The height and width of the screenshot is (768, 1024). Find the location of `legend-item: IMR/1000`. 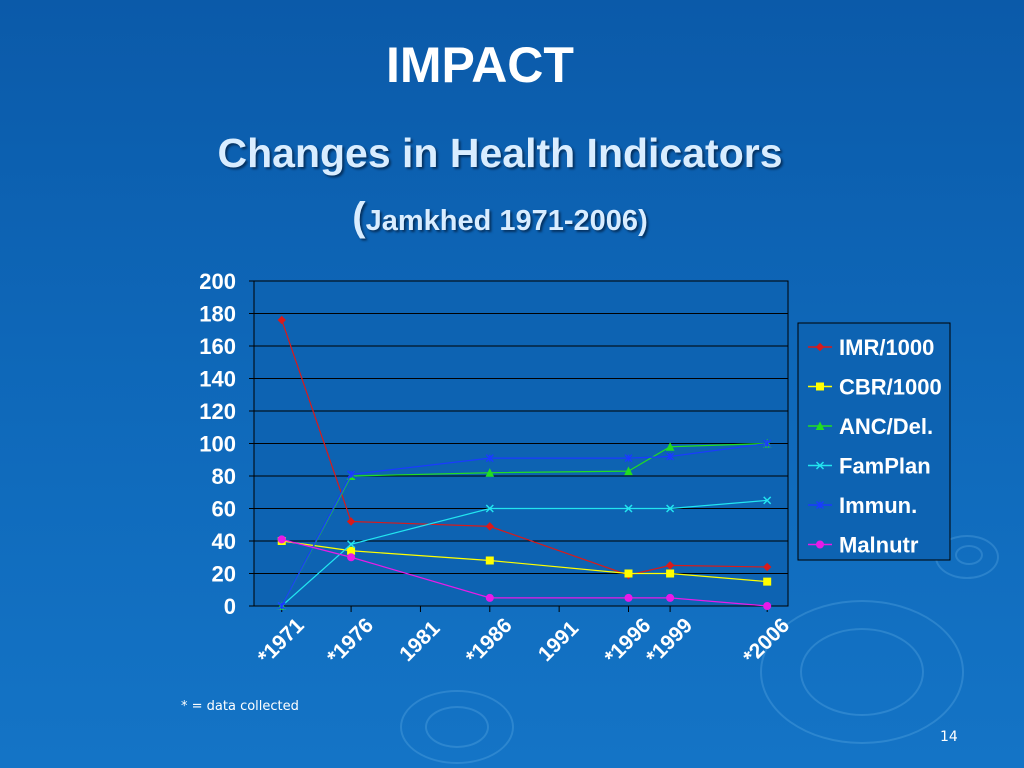

legend-item: IMR/1000 is located at coordinates (871, 347).